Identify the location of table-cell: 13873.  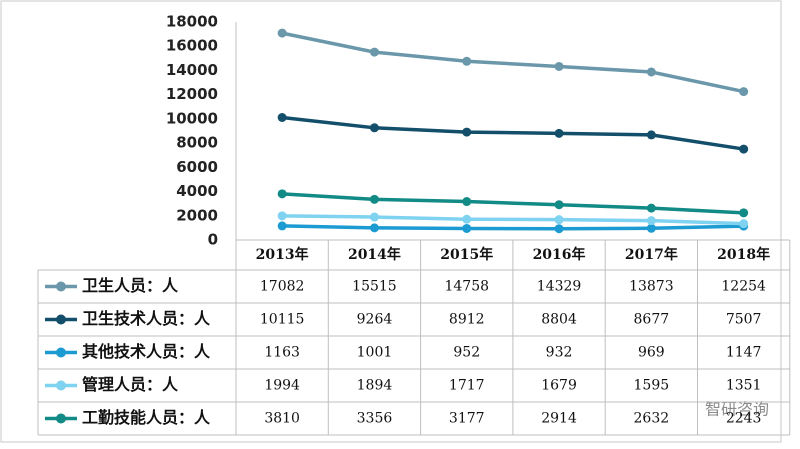
(651, 287).